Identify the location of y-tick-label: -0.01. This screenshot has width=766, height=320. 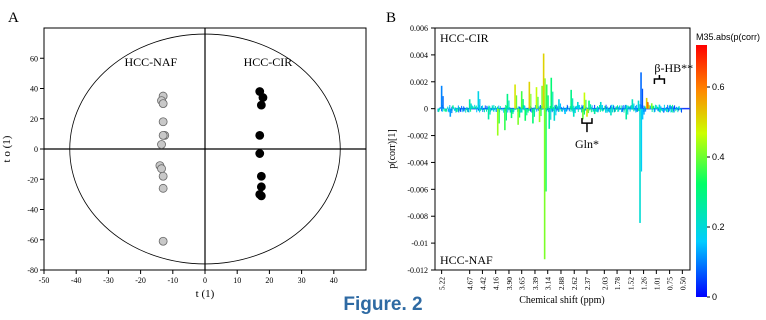
(419, 243).